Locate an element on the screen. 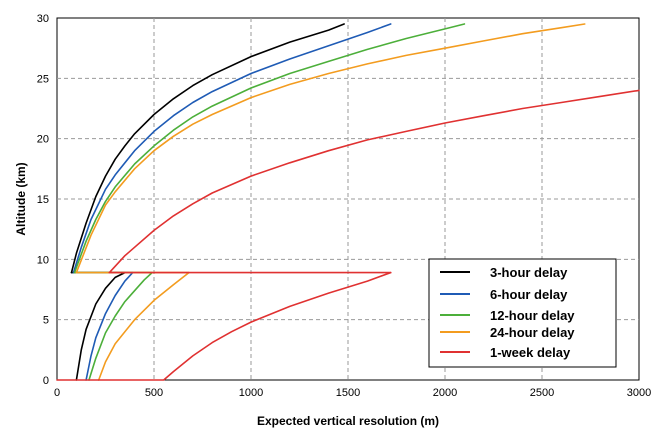 This screenshot has width=663, height=430. series-0-lower-line is located at coordinates (100, 326).